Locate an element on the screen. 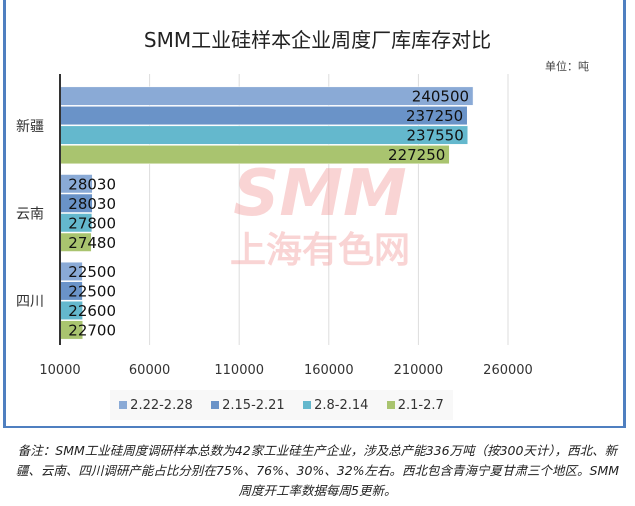  data-label: 27800 is located at coordinates (92, 223).